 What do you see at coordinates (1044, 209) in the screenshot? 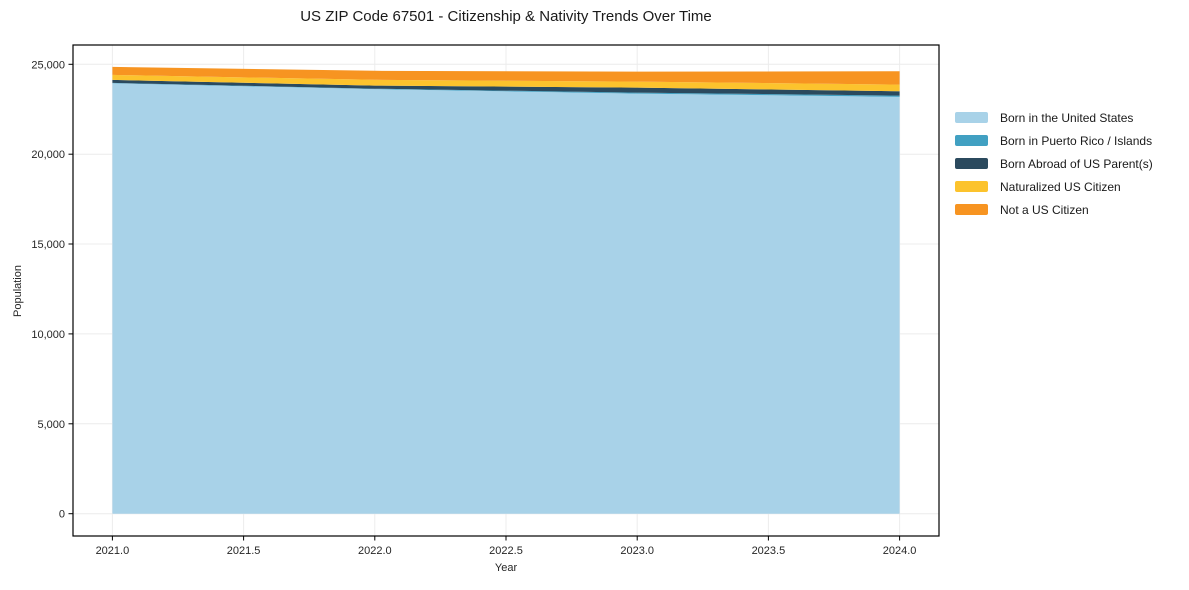
I see `legend-label: Not a US Citizen` at bounding box center [1044, 209].